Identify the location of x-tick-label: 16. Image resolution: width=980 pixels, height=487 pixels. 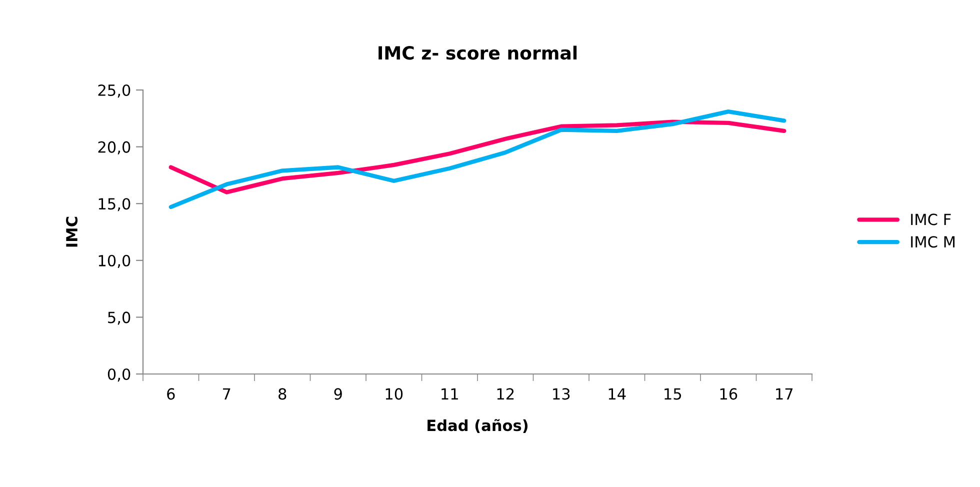
(729, 394).